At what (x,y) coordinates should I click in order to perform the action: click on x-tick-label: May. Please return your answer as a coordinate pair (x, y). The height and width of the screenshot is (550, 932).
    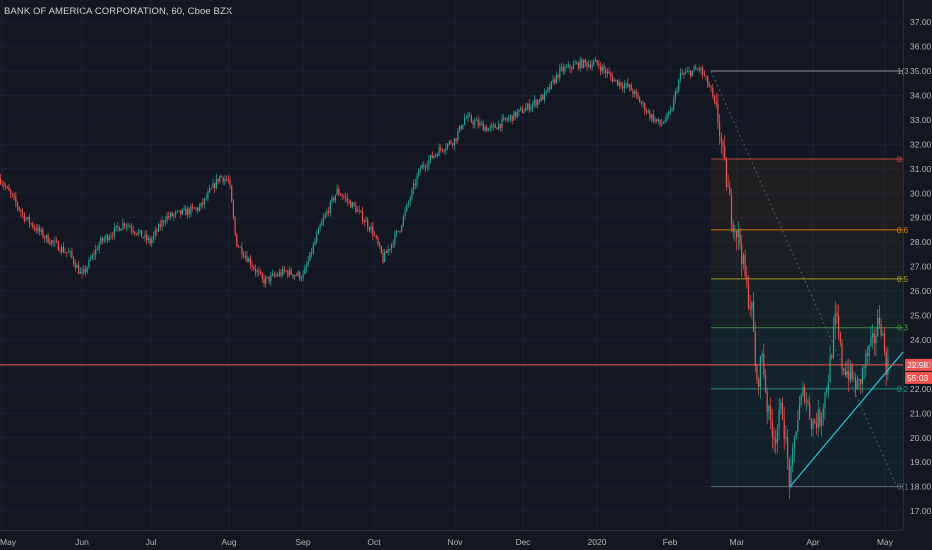
    Looking at the image, I should click on (885, 542).